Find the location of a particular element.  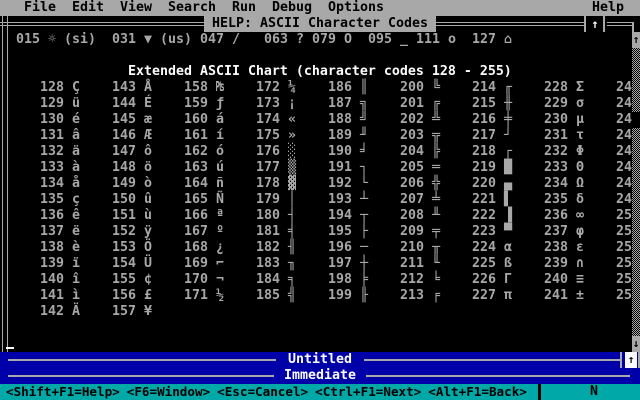

scrollbar-up-button: ↑ is located at coordinates (636, 40).